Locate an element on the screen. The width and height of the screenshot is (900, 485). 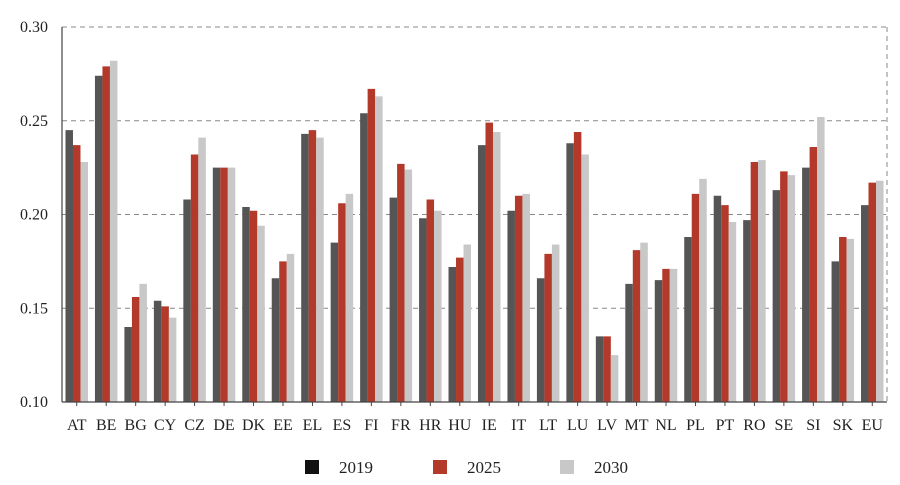
bar-2030-LV is located at coordinates (614, 378).